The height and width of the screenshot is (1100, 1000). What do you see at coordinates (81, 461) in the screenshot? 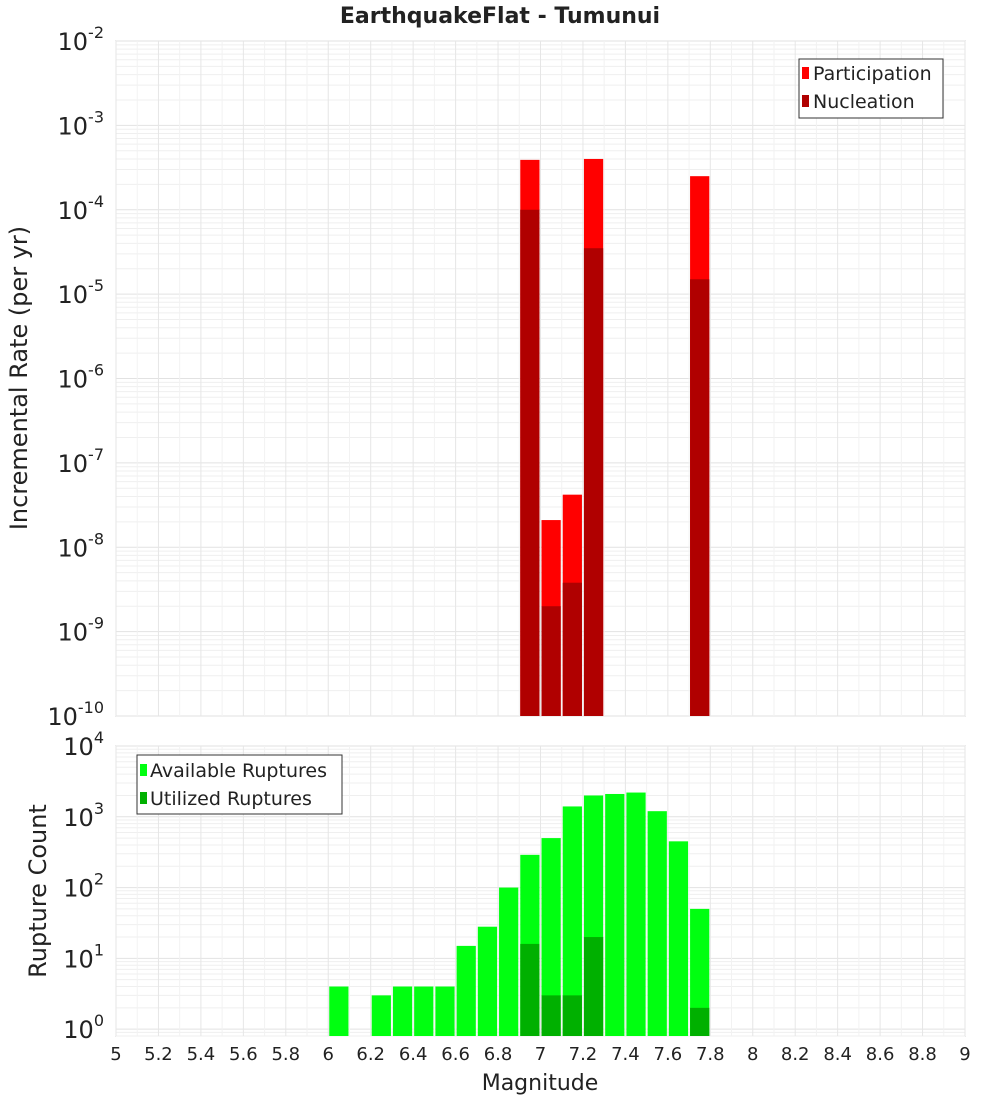
I see `y-tick-label: 10⁻⁷` at bounding box center [81, 461].